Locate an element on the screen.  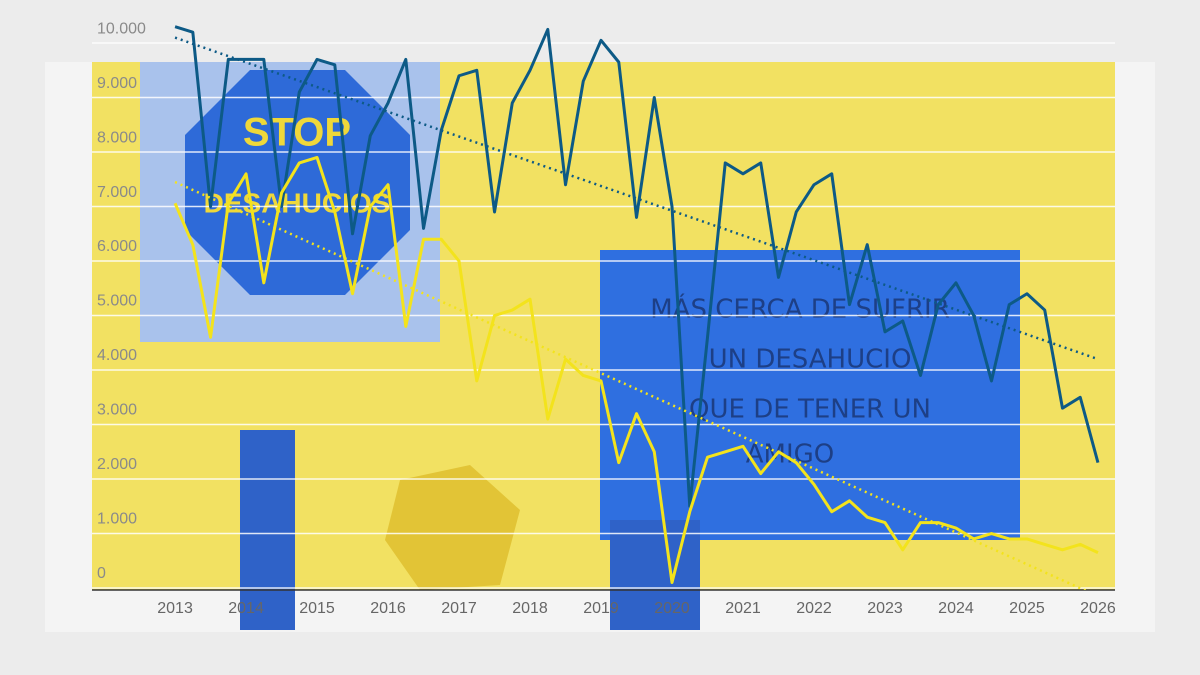
y-tick-label: 7.000 is located at coordinates (117, 192).